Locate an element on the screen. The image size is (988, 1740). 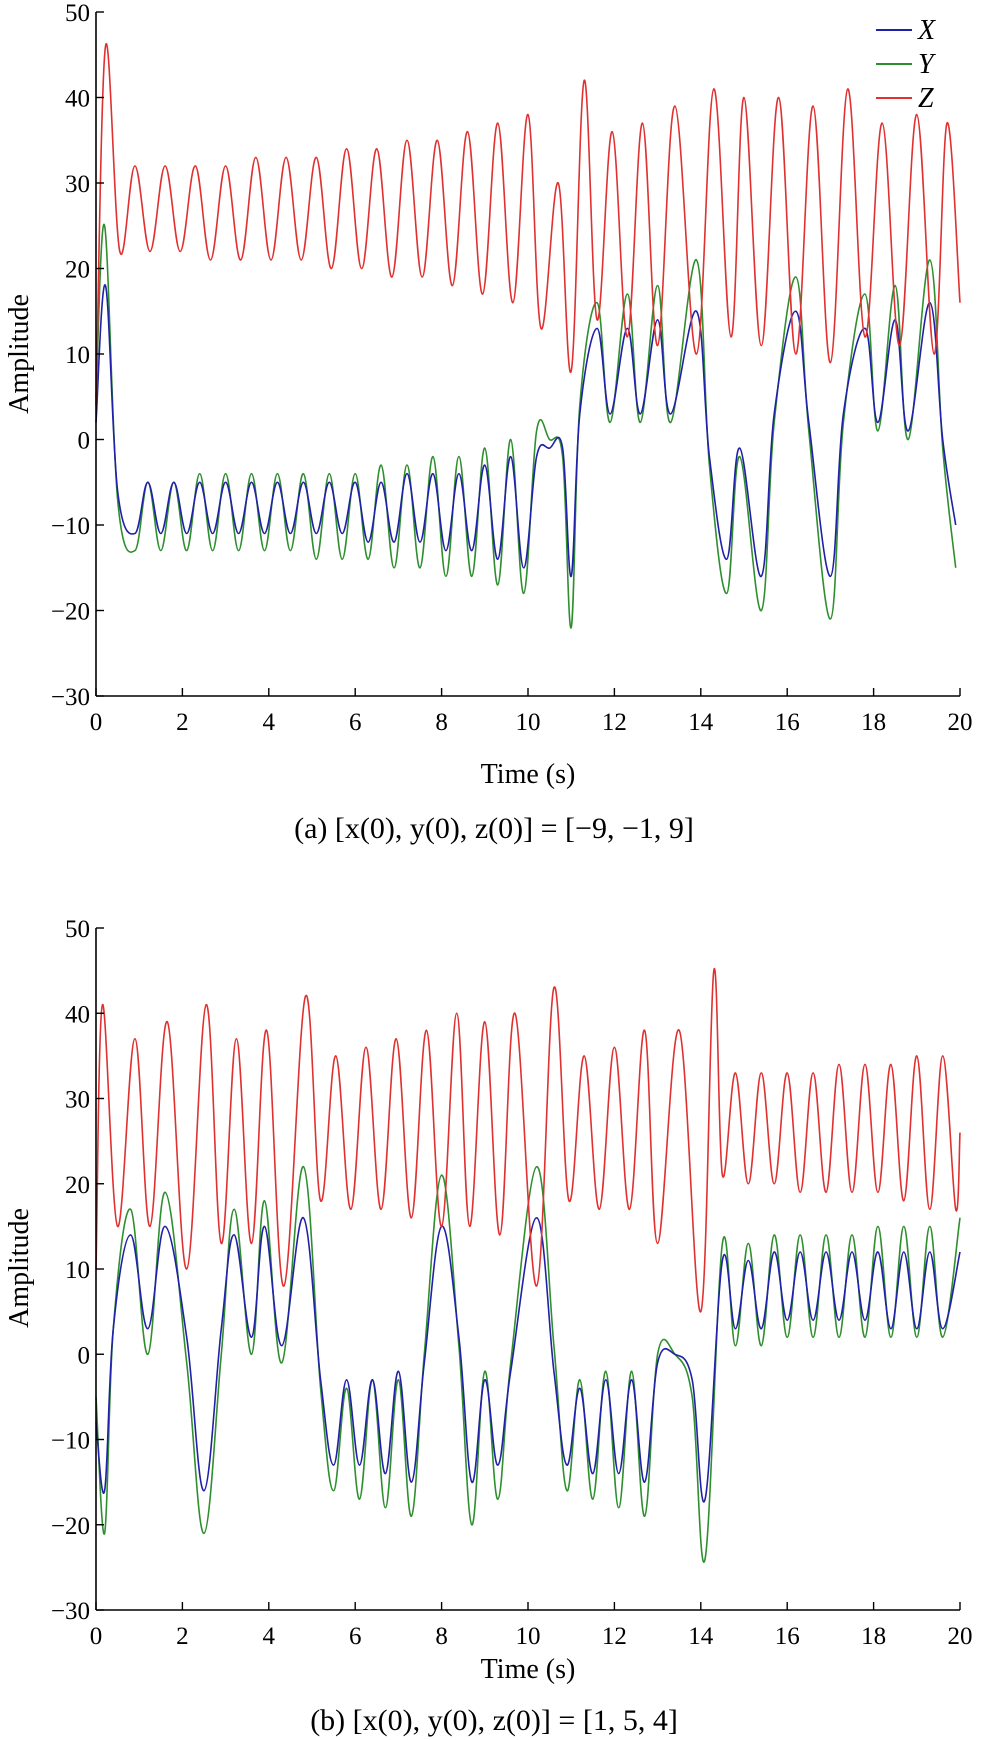
y-tick-label-a-6: 30 is located at coordinates (77, 184).